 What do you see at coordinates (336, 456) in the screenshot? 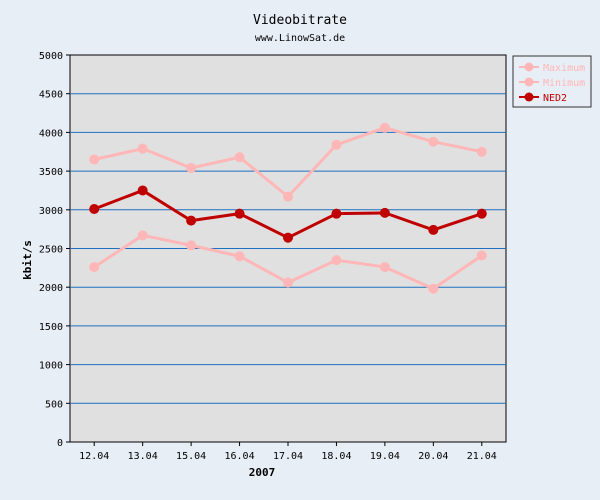
I see `x-tick-label: 18.04` at bounding box center [336, 456].